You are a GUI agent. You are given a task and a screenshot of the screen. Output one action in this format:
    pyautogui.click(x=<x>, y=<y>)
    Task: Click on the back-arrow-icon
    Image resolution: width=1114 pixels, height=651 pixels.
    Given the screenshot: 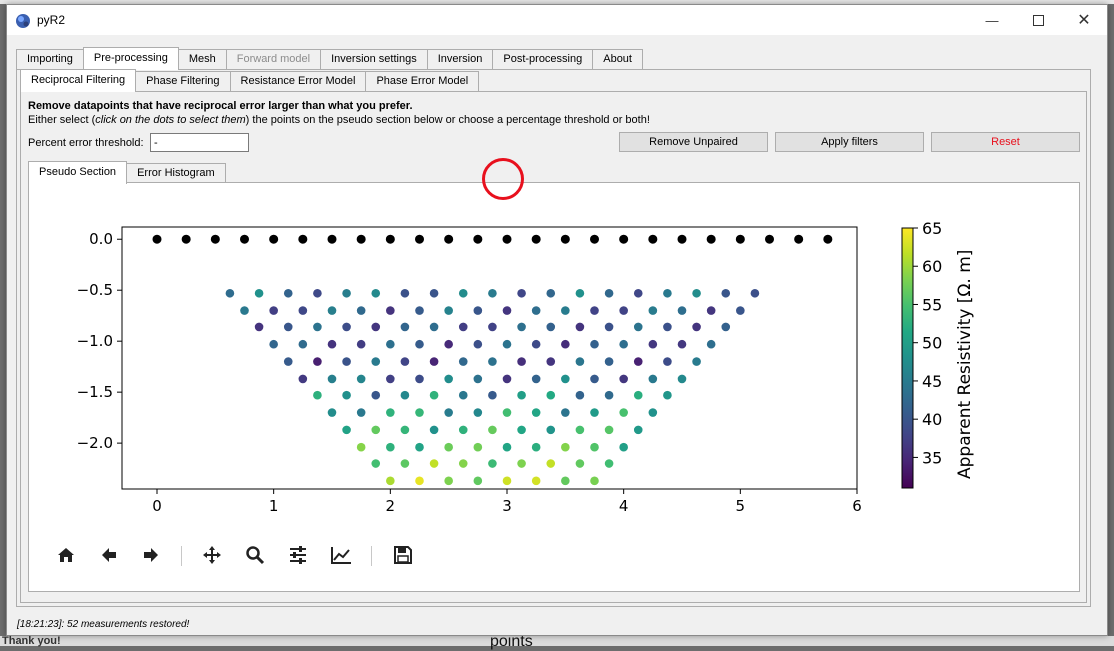 What is the action you would take?
    pyautogui.click(x=109, y=555)
    